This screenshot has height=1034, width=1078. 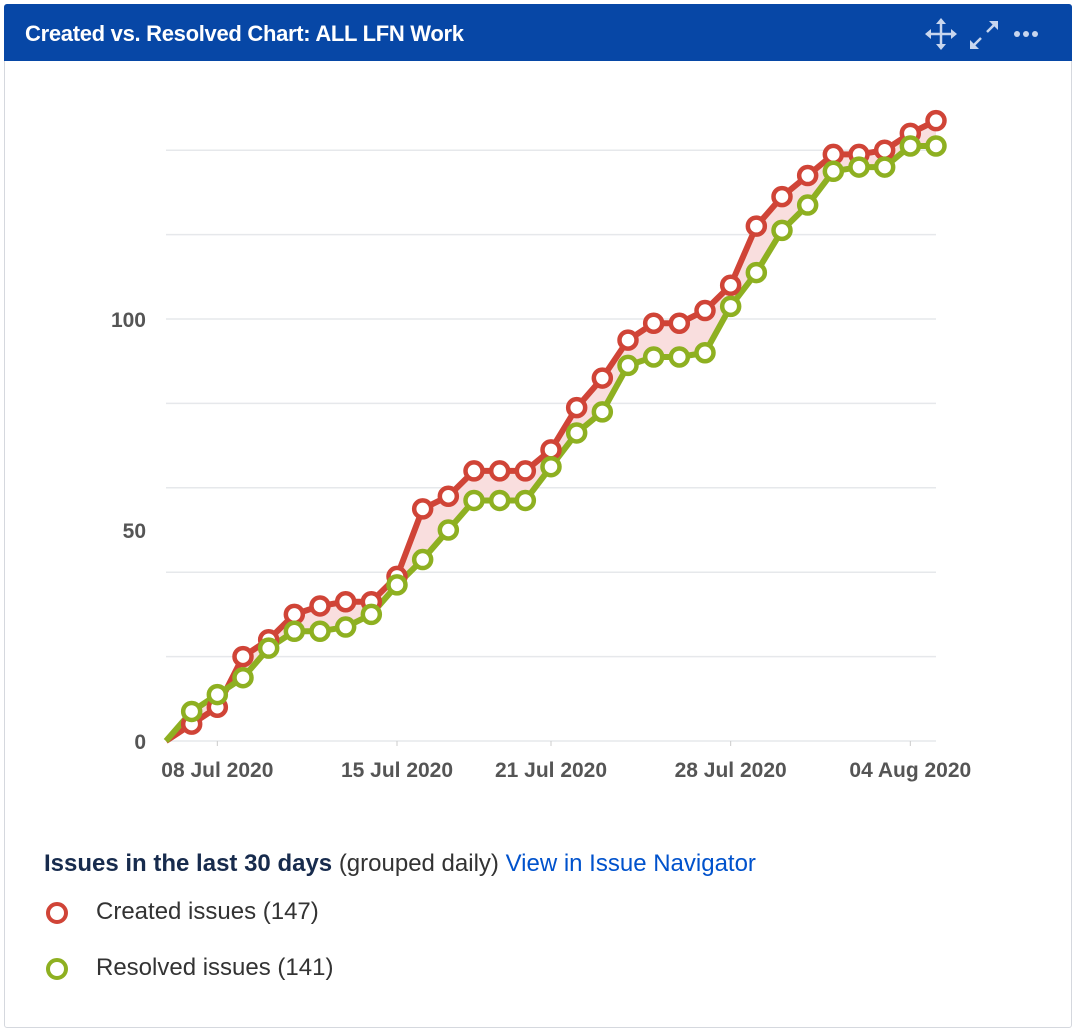 I want to click on x-tick-label: 15 Jul 2020, so click(x=397, y=770).